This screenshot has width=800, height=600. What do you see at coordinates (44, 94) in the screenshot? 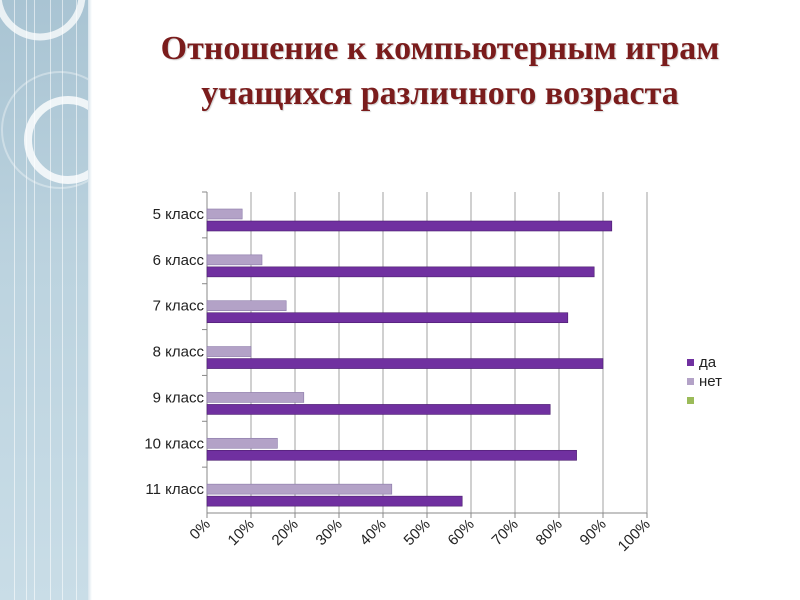
I see `decorative-circles` at bounding box center [44, 94].